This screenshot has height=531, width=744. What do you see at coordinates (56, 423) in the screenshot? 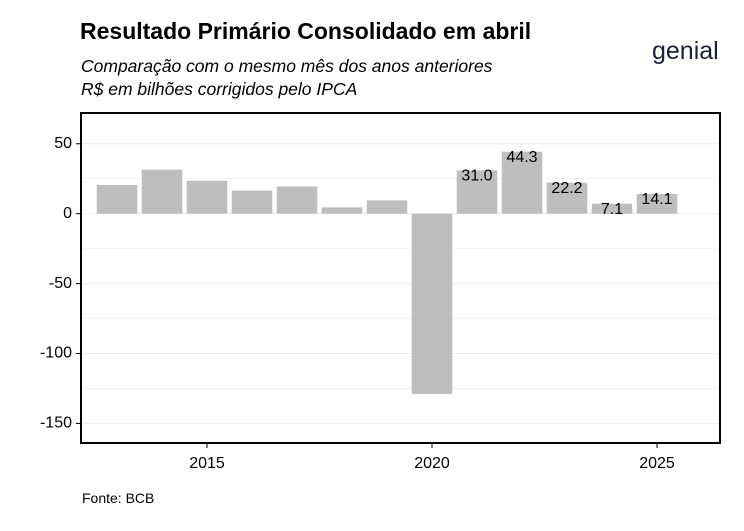
I see `y-tick-label: -150` at bounding box center [56, 423].